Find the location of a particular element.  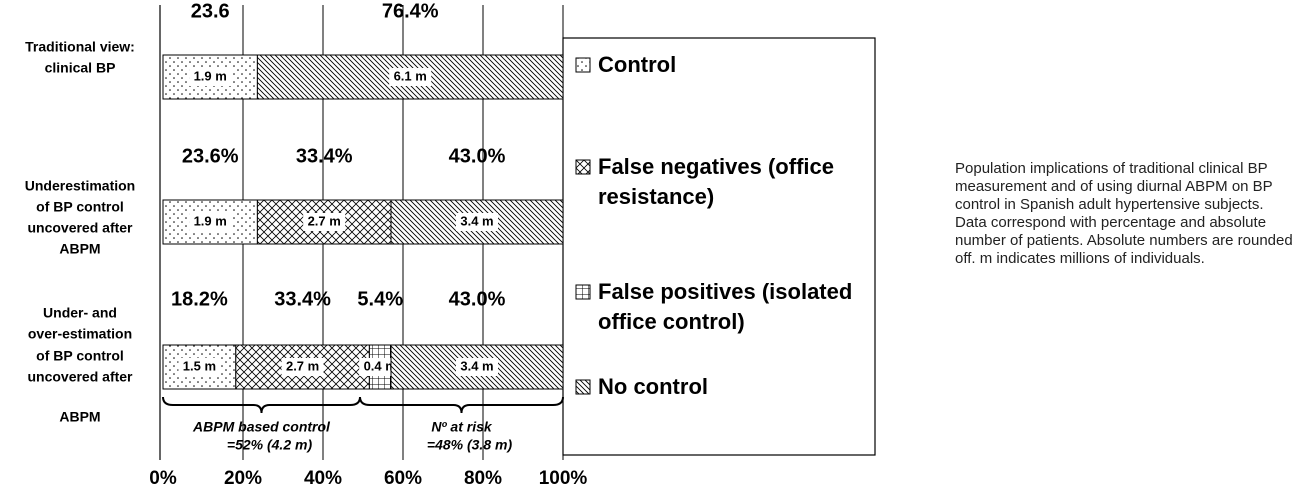

value-label: 23.6 is located at coordinates (210, 11).